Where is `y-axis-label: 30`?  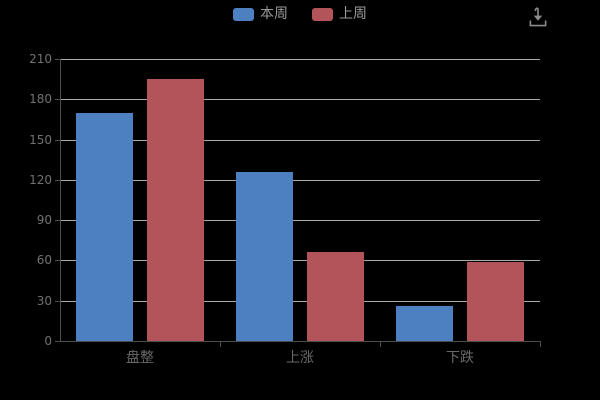 y-axis-label: 30 is located at coordinates (44, 301).